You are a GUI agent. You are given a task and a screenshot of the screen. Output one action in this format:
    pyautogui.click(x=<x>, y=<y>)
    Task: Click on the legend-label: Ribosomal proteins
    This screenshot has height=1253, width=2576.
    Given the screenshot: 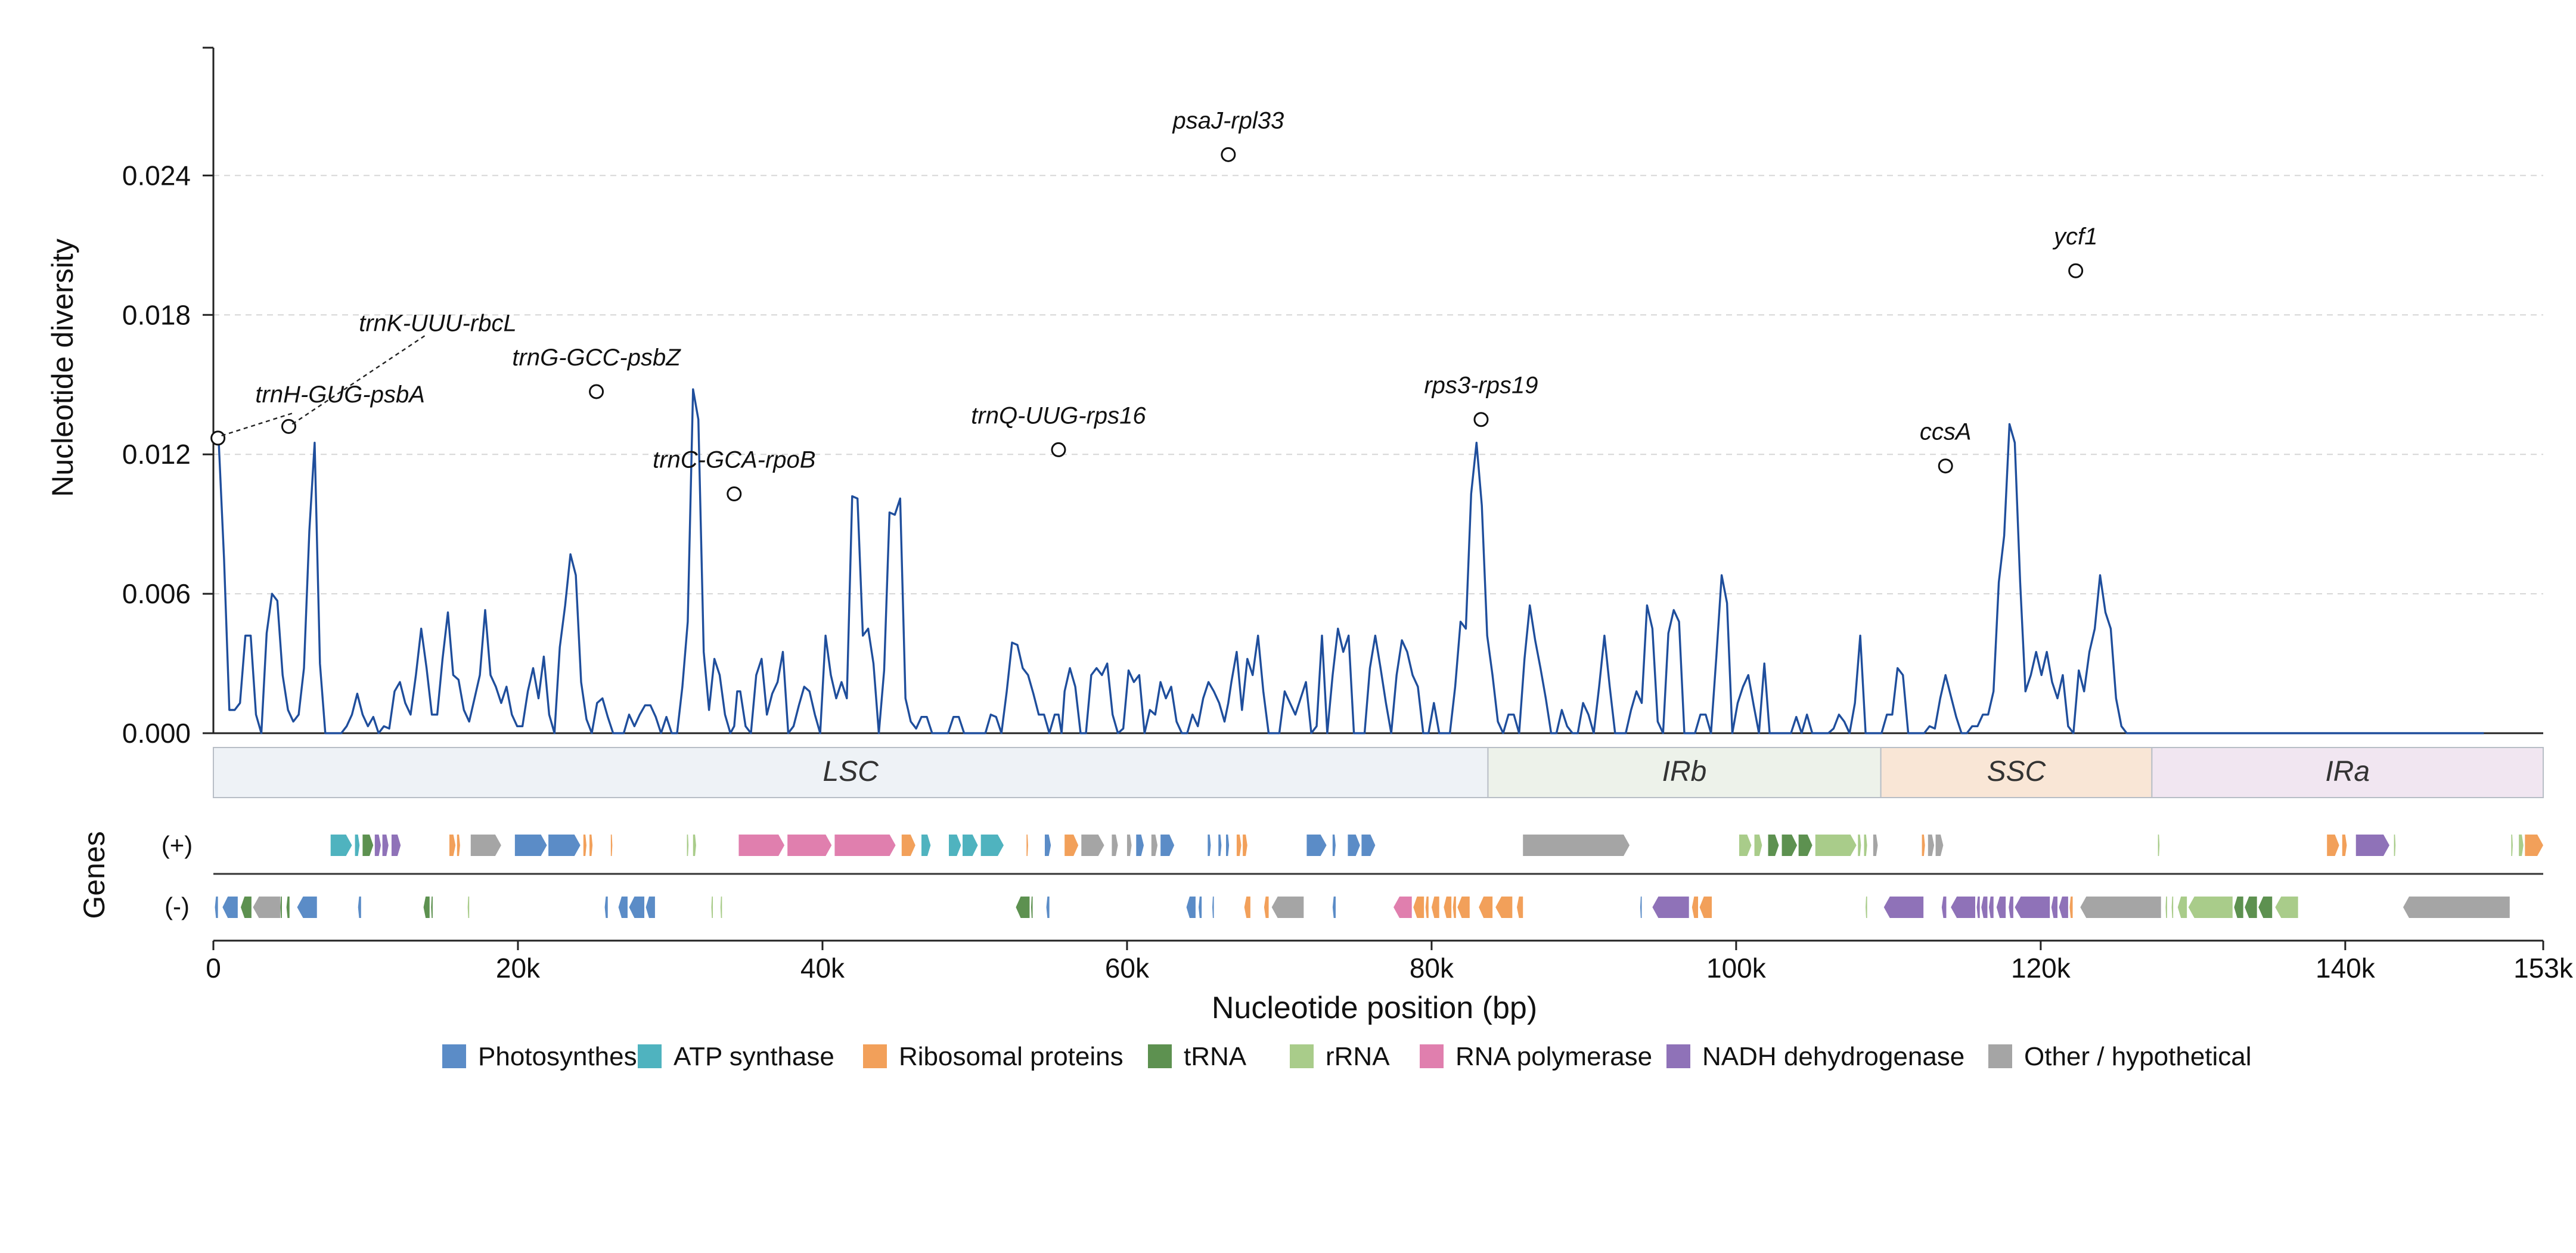 What is the action you would take?
    pyautogui.click(x=1011, y=1056)
    